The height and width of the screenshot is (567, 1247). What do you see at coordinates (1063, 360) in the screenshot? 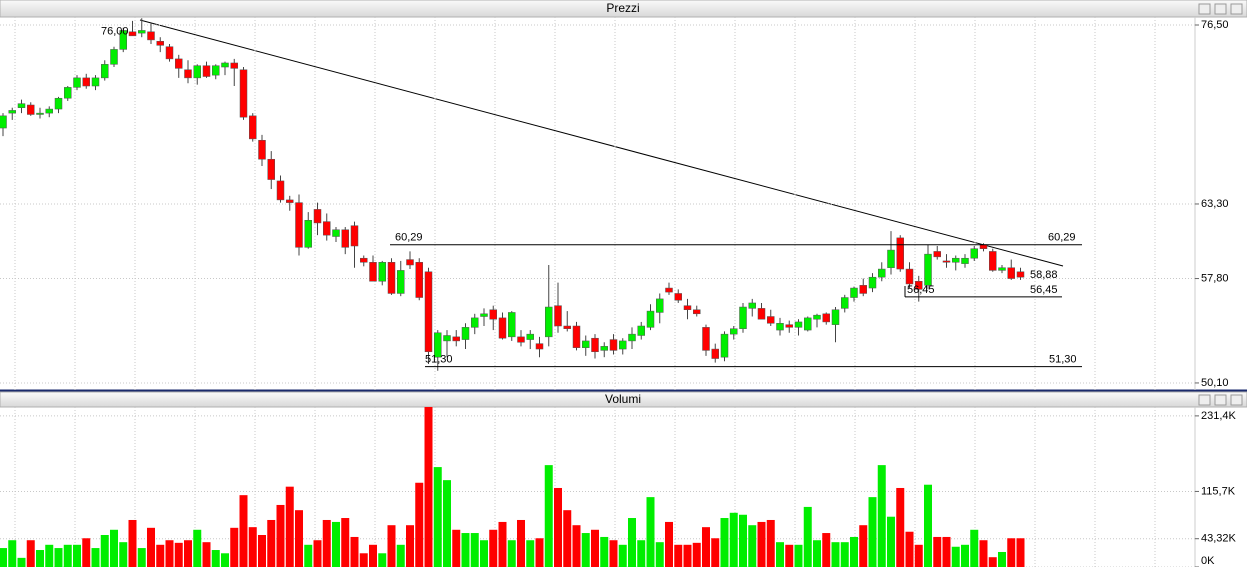
I see `level-label: 51,30` at bounding box center [1063, 360].